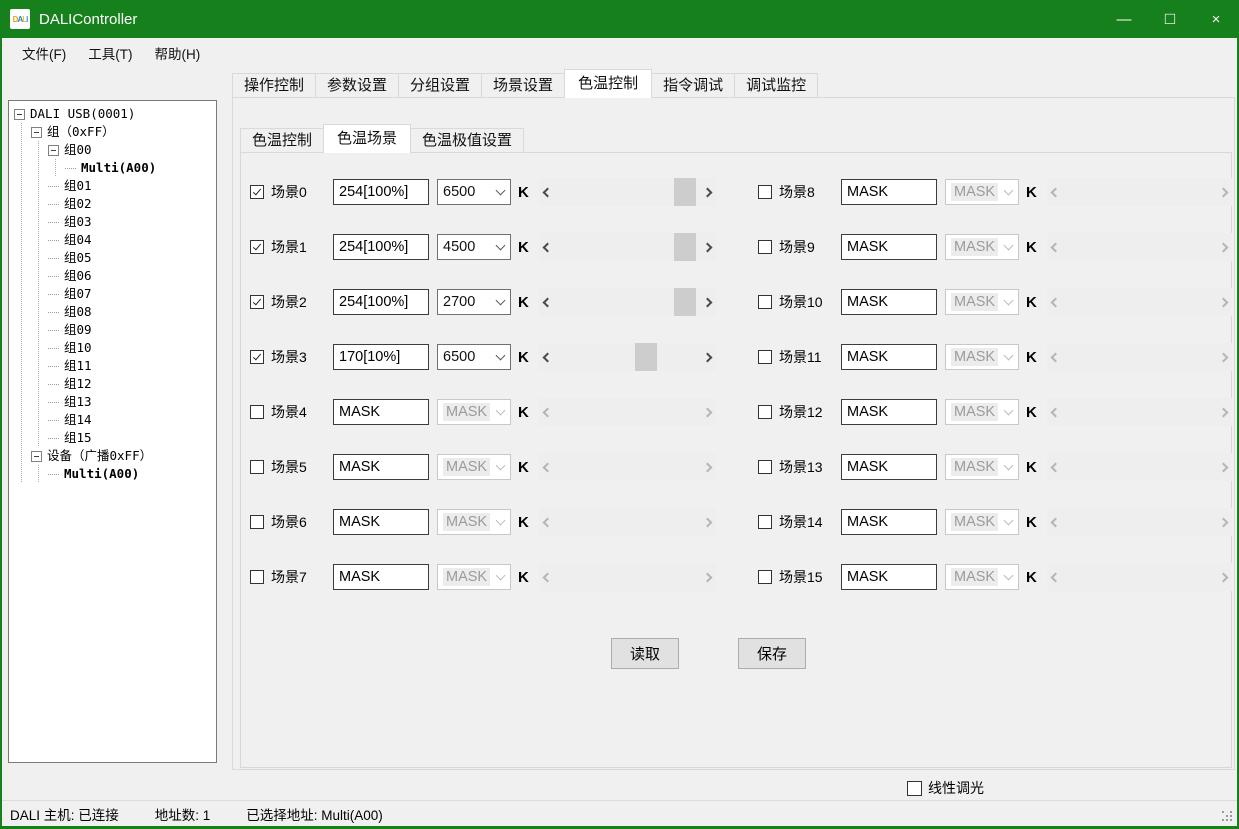 The width and height of the screenshot is (1239, 829). Describe the element at coordinates (112, 312) in the screenshot. I see `tree-item: 组08` at that location.